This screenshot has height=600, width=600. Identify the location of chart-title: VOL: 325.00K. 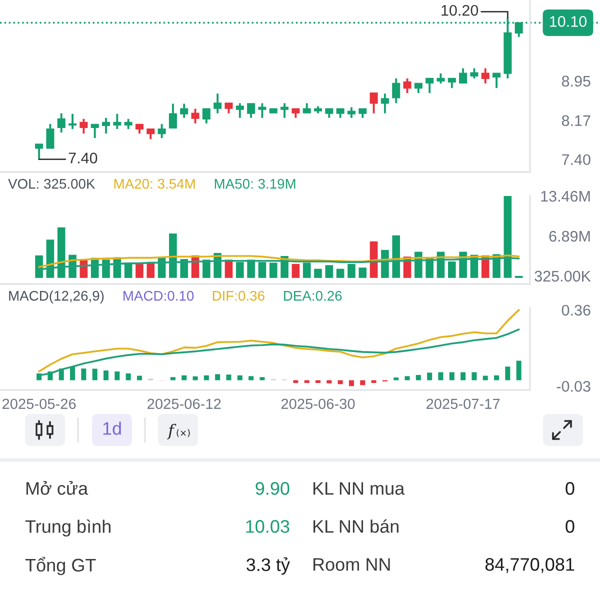
(52, 183).